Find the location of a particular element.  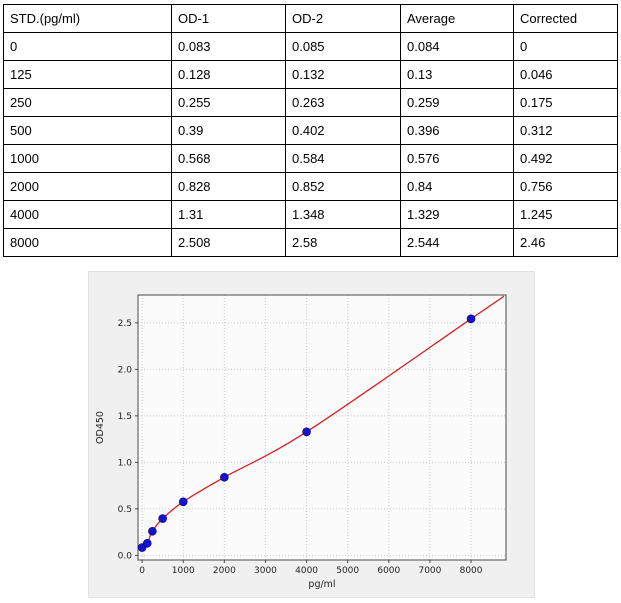

x-tick-label: 6000 is located at coordinates (388, 571).